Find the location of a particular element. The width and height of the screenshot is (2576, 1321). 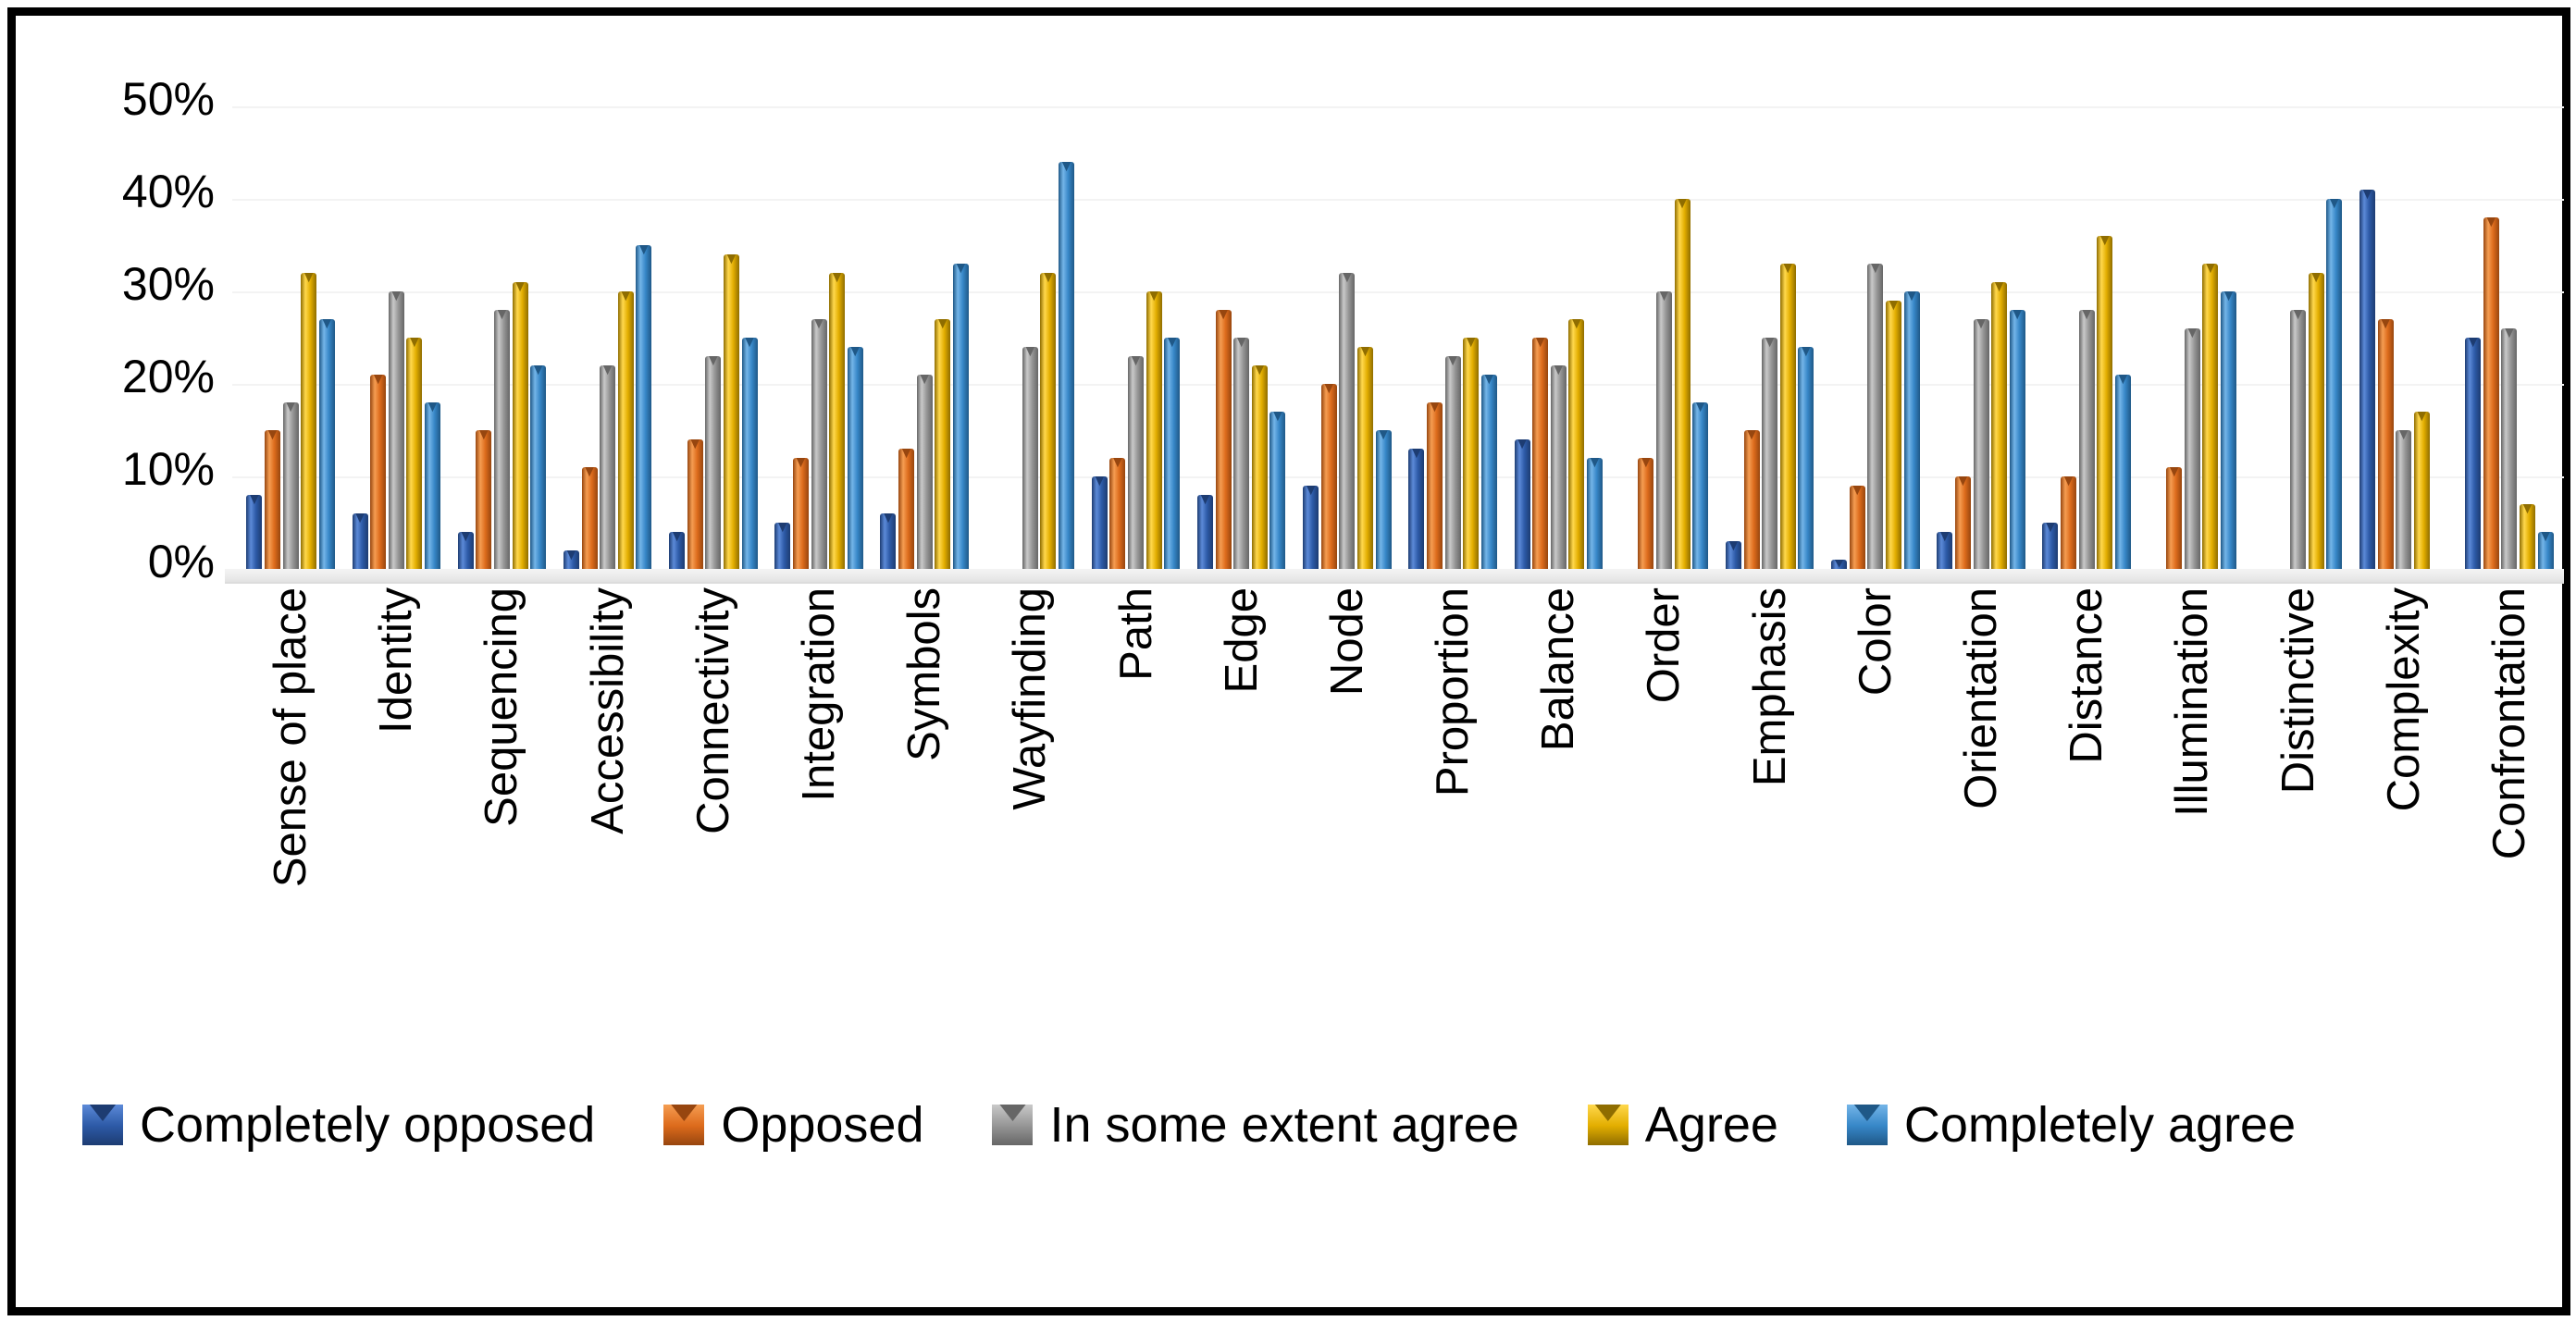

bar-opposed-complexity is located at coordinates (2385, 447).